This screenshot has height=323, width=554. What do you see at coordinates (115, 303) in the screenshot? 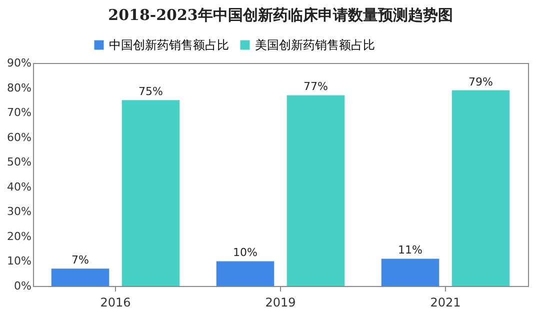
I see `x-tick-label: 2016` at bounding box center [115, 303].